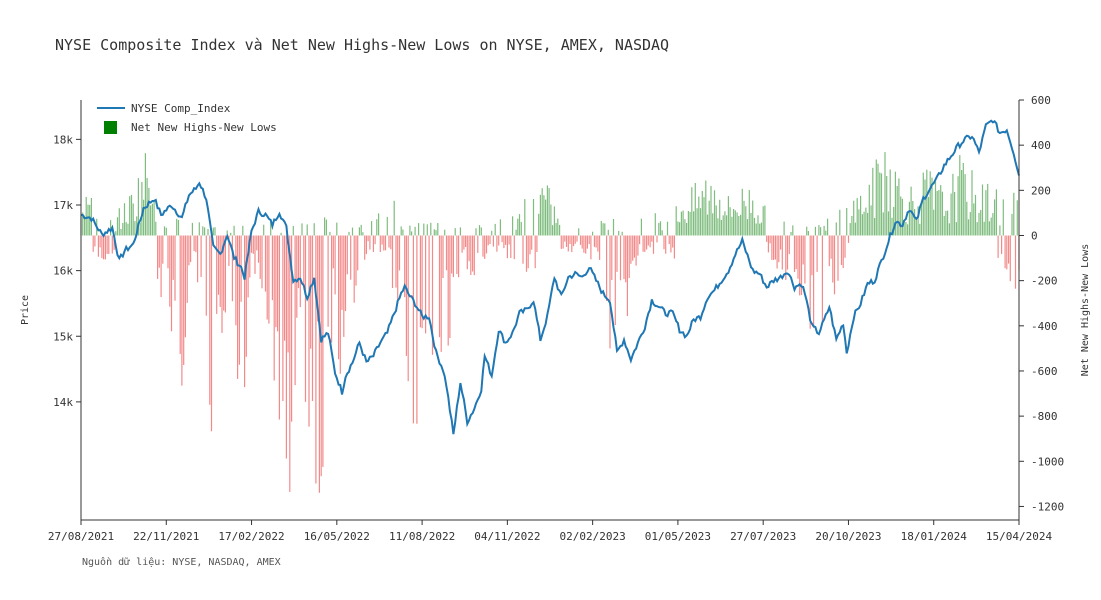 The height and width of the screenshot is (600, 1101). What do you see at coordinates (1085, 310) in the screenshot?
I see `right-axis-label: Net New Highs-New Lows` at bounding box center [1085, 310].